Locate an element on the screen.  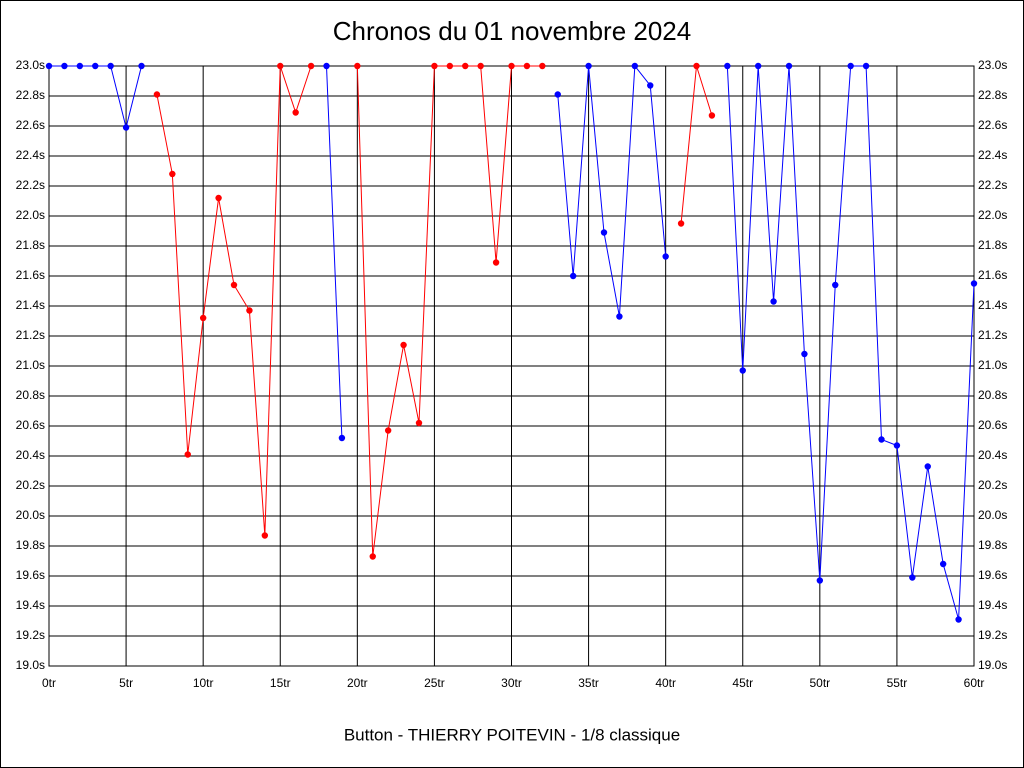
y-tick-label: 21.4s is located at coordinates (30, 305).